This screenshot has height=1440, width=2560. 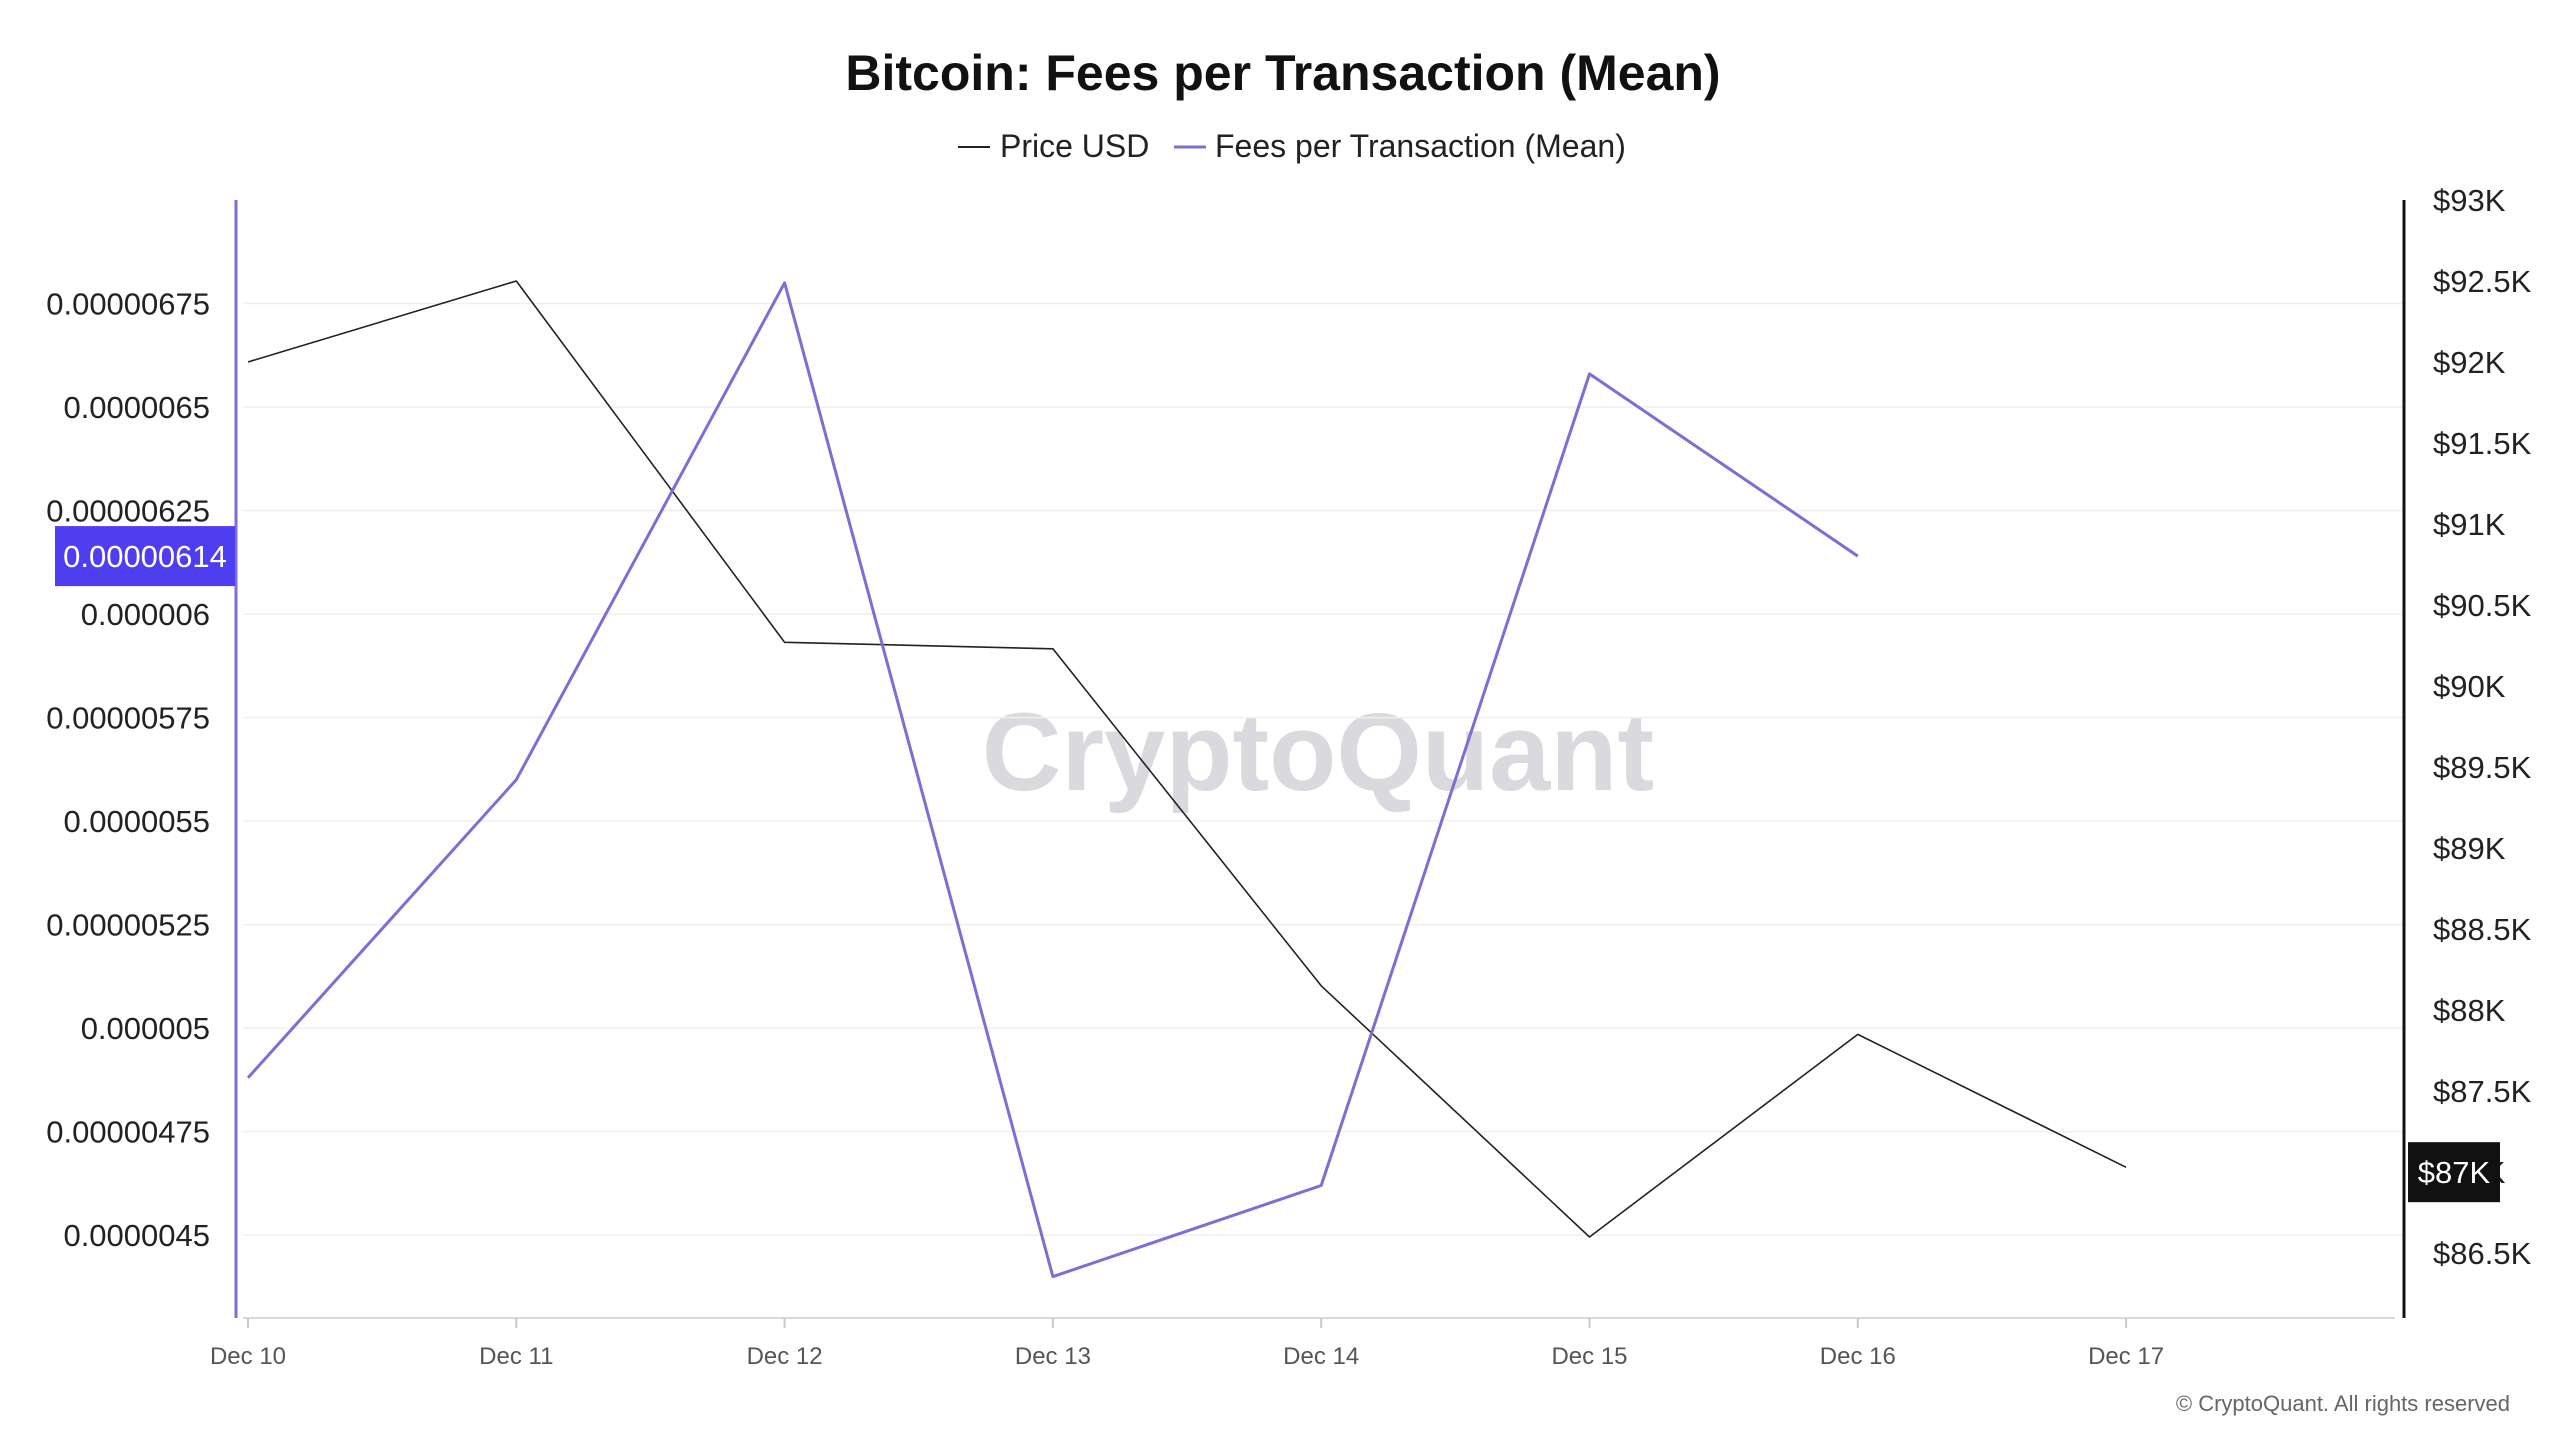 What do you see at coordinates (128, 511) in the screenshot?
I see `left-tick-label: 0.00000625` at bounding box center [128, 511].